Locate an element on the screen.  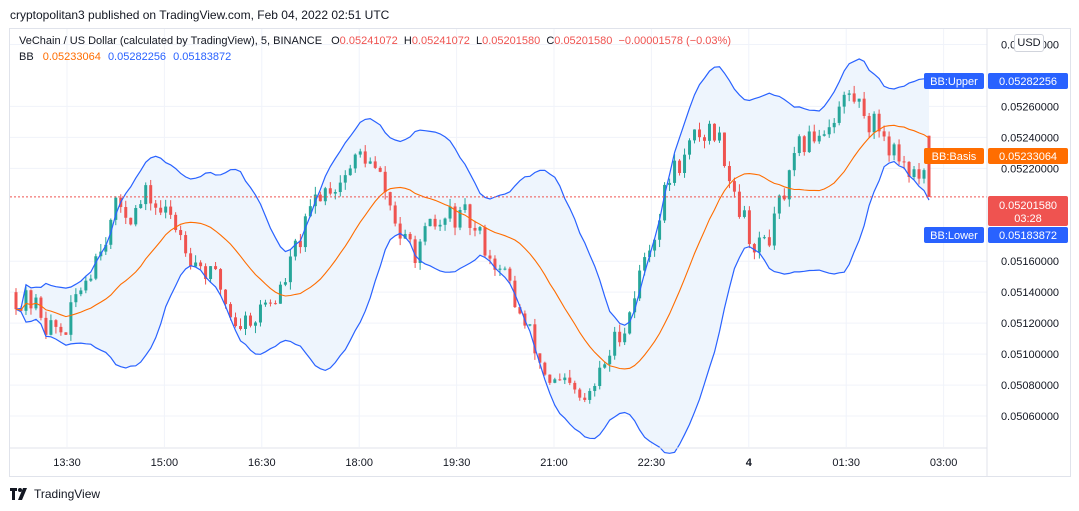
time-tick-label: 15:00 is located at coordinates (165, 463).